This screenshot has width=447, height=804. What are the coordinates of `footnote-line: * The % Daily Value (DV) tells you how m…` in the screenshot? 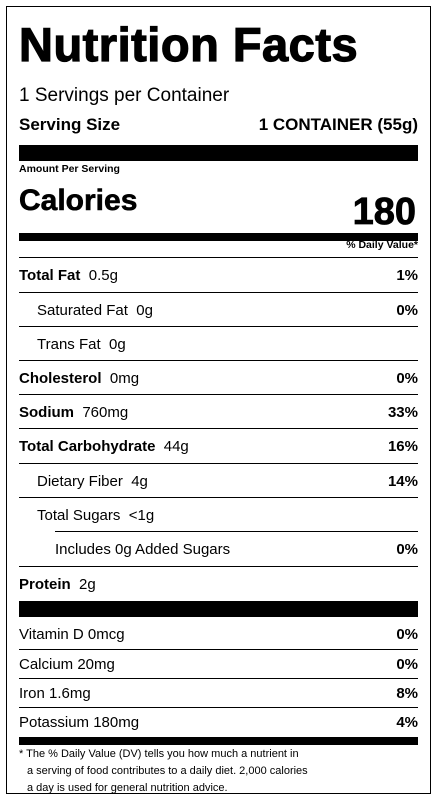 It's located at (159, 754).